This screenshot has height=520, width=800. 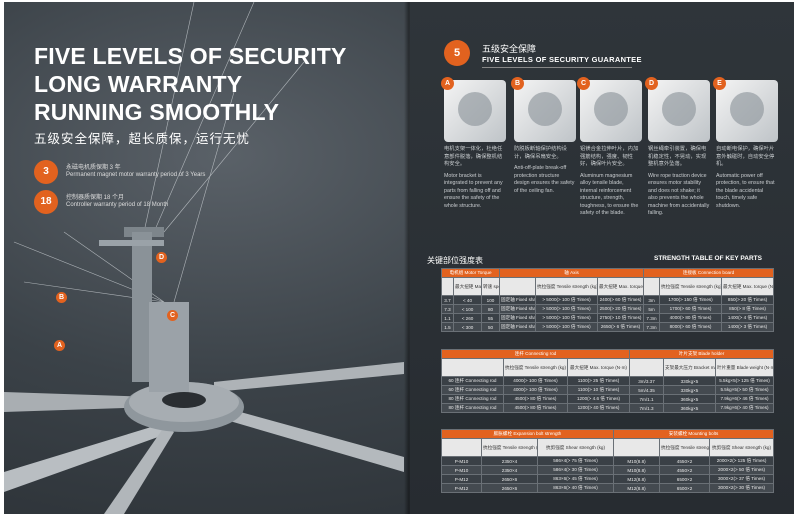 What do you see at coordinates (646, 381) in the screenshot?
I see `table-cell: 3m/3.37` at bounding box center [646, 381].